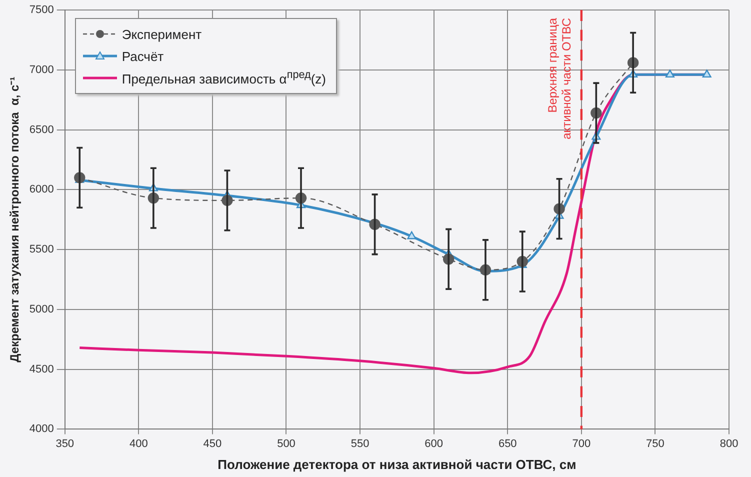 The height and width of the screenshot is (477, 751). Describe the element at coordinates (41, 369) in the screenshot. I see `y-tick-label: 4500` at that location.